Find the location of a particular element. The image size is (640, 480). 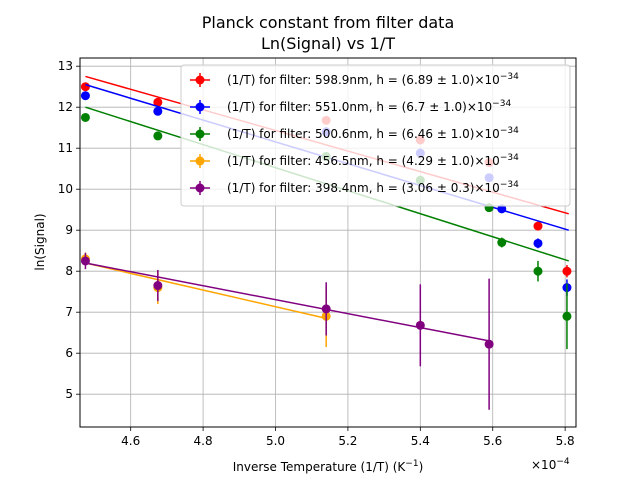

x-tick-label: 4.8 is located at coordinates (203, 441).